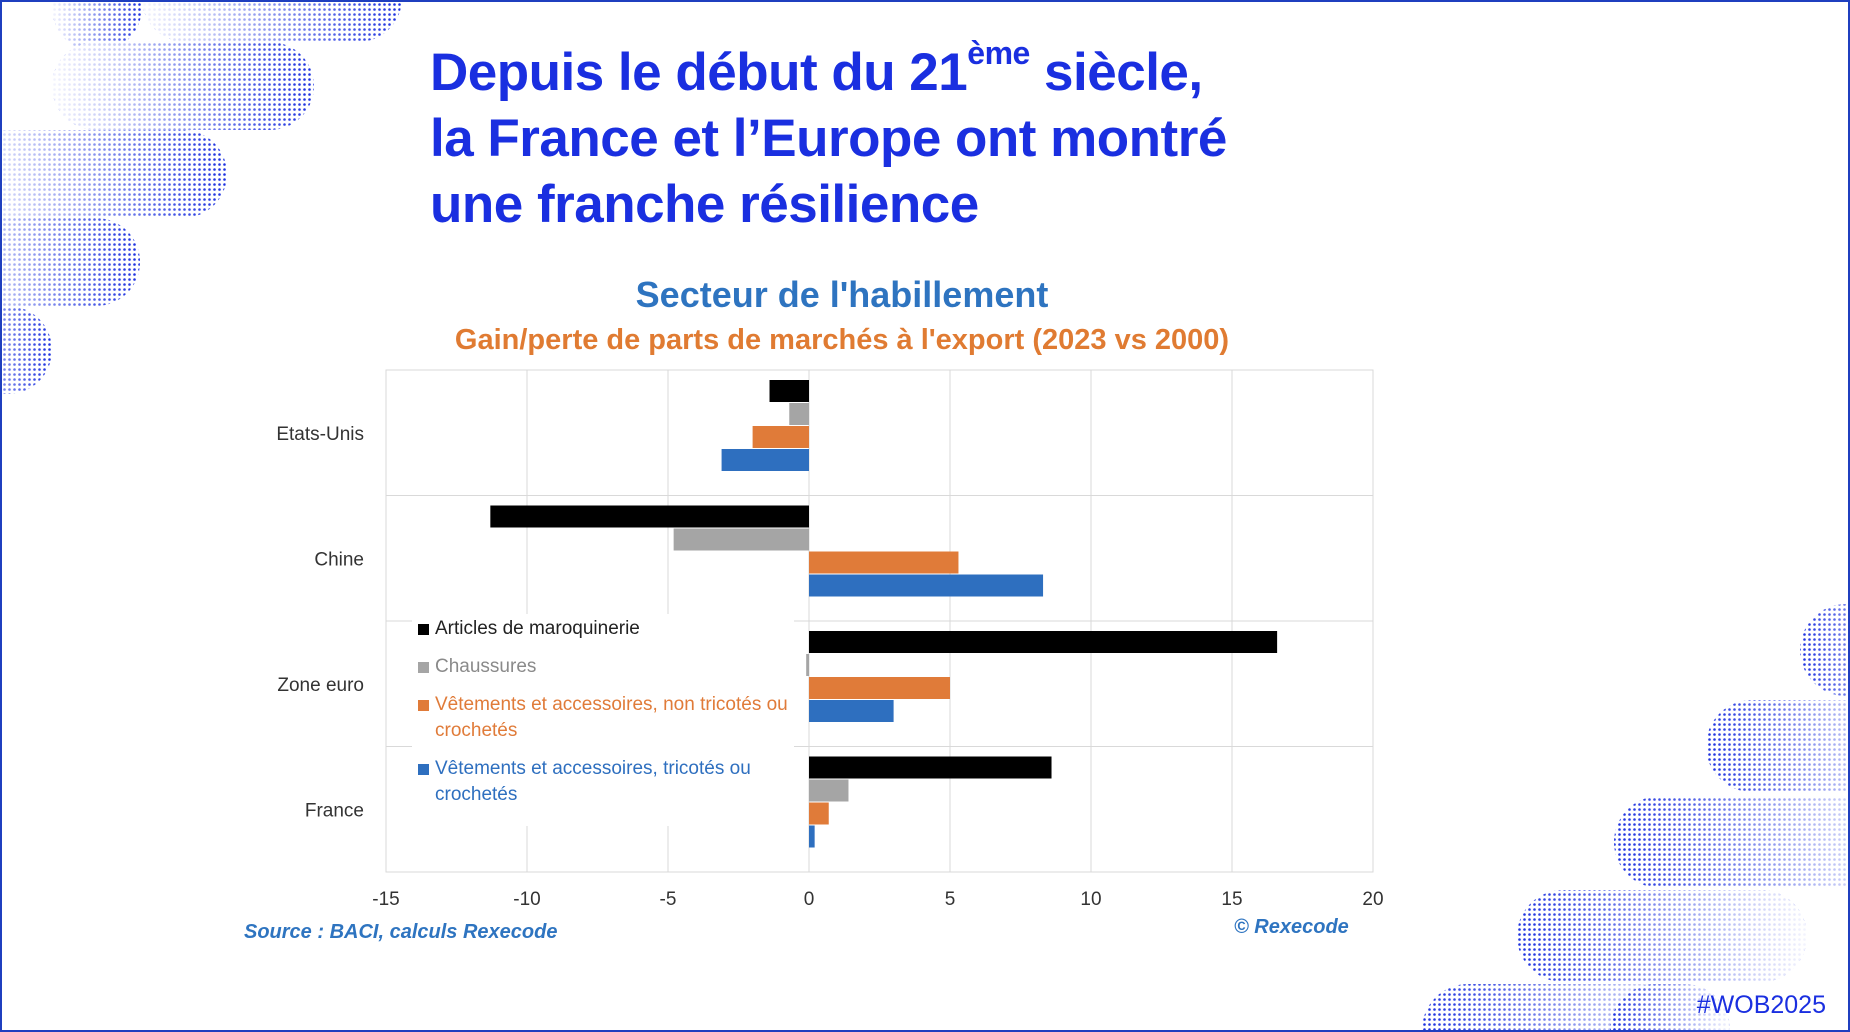 The height and width of the screenshot is (1032, 1850). What do you see at coordinates (1291, 927) in the screenshot?
I see `copyright-note: © Rexecode` at bounding box center [1291, 927].